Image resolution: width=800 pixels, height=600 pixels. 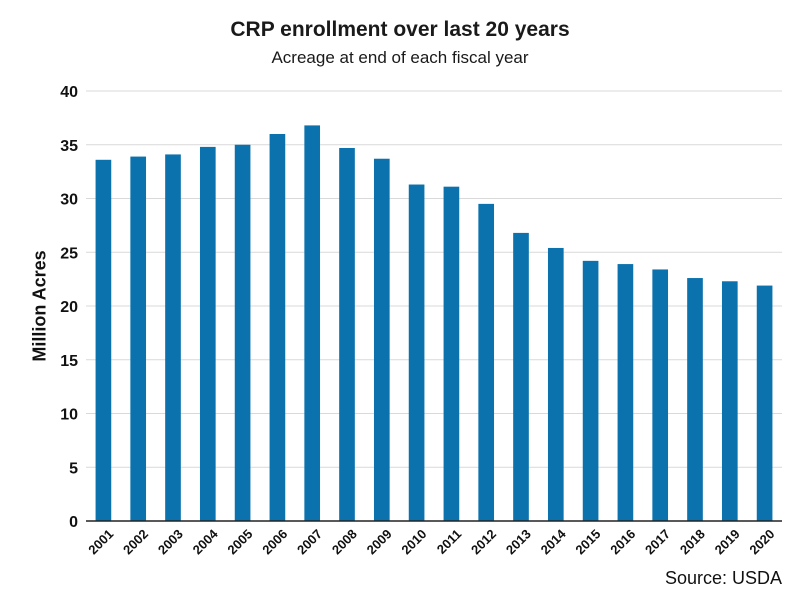 What do you see at coordinates (170, 541) in the screenshot?
I see `x-tick-label: 2003` at bounding box center [170, 541].